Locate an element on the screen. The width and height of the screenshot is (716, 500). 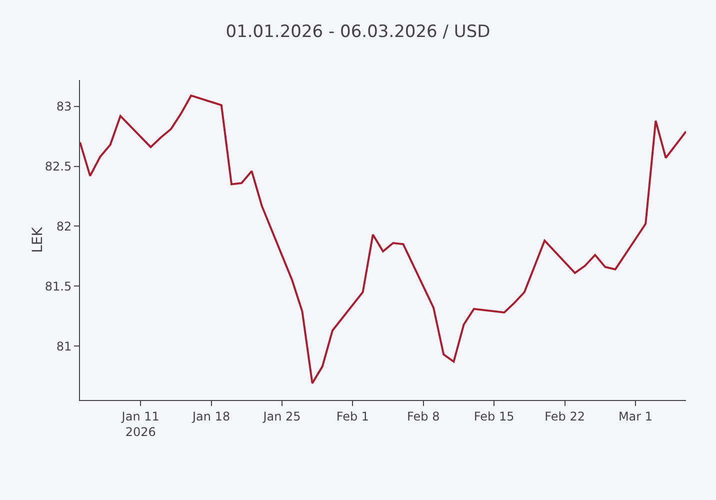
y-axis-title: LEK is located at coordinates (38, 239).